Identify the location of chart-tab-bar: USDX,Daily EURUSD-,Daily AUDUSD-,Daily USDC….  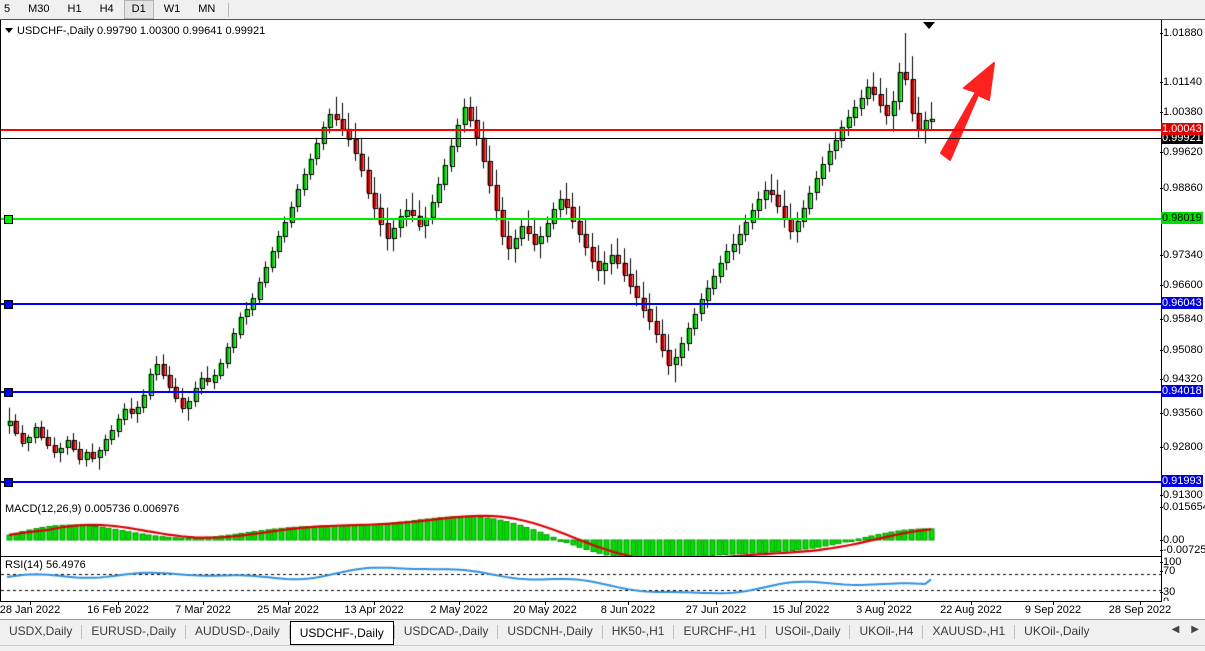
(602, 635).